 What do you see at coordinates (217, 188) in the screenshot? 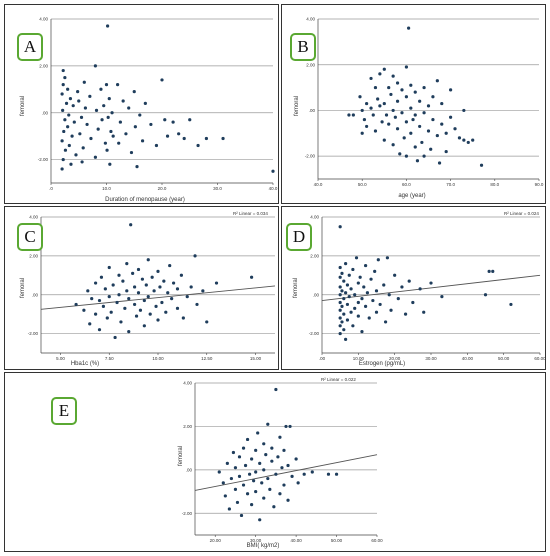
I see `x-tick-label-a: 30.0` at bounding box center [217, 188].